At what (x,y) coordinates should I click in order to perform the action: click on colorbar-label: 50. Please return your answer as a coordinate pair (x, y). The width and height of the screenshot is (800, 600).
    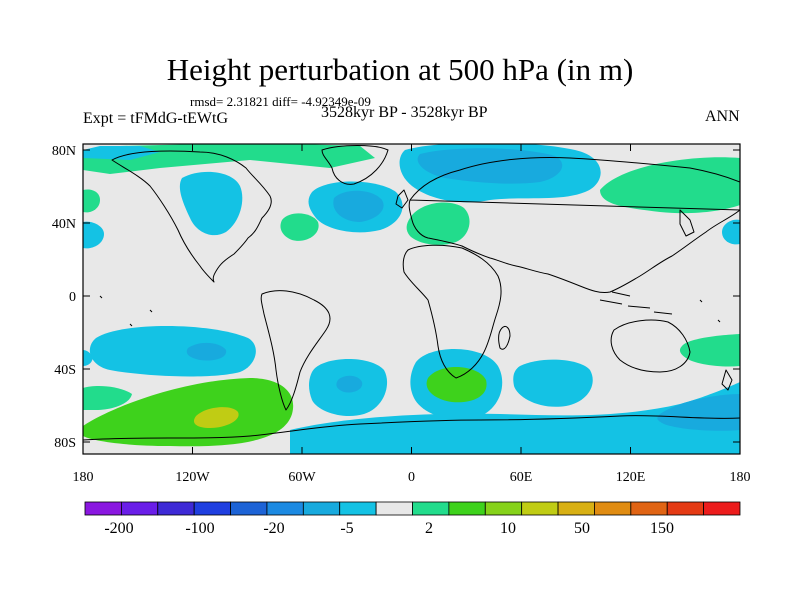
    Looking at the image, I should click on (582, 528).